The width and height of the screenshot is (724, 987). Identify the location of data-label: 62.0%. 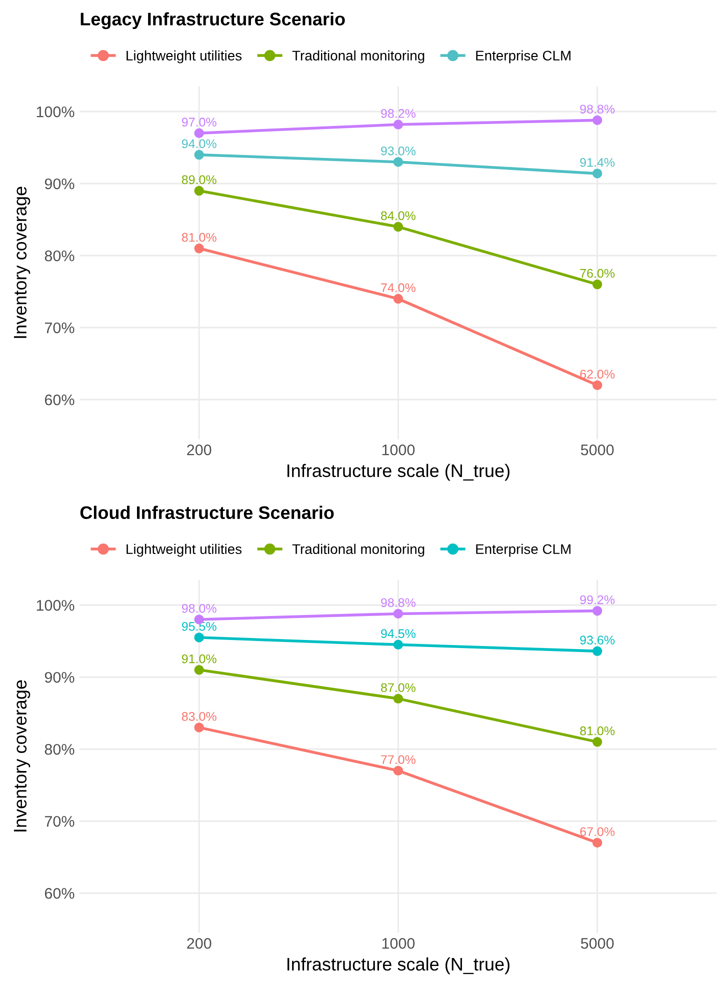
(597, 374).